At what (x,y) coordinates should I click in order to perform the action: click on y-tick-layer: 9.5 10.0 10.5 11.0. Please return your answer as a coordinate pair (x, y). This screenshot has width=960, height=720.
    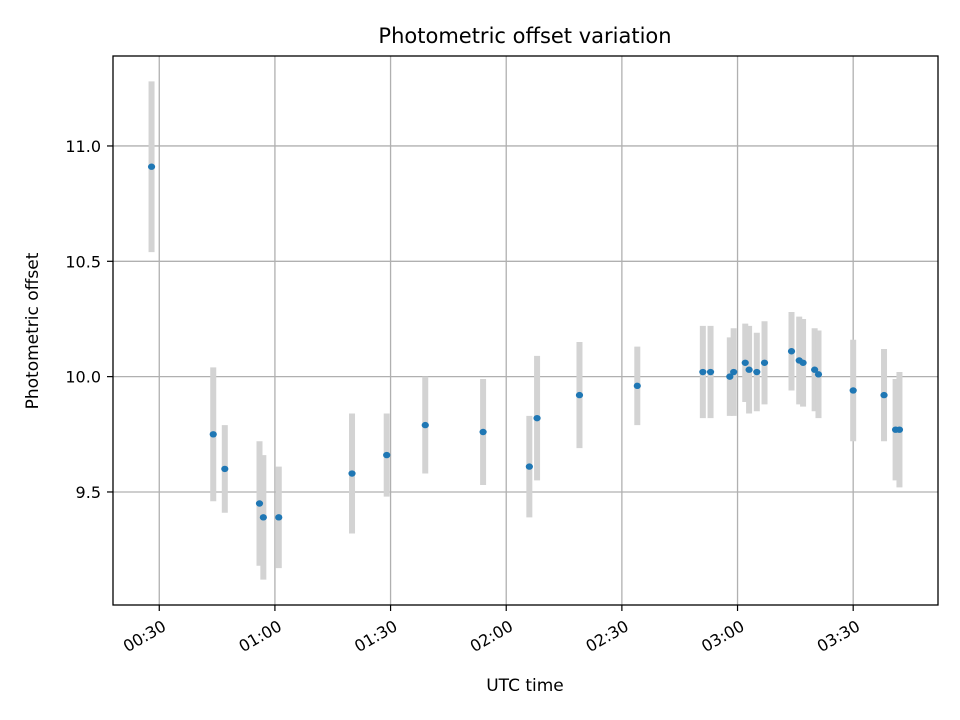
    Looking at the image, I should click on (89, 319).